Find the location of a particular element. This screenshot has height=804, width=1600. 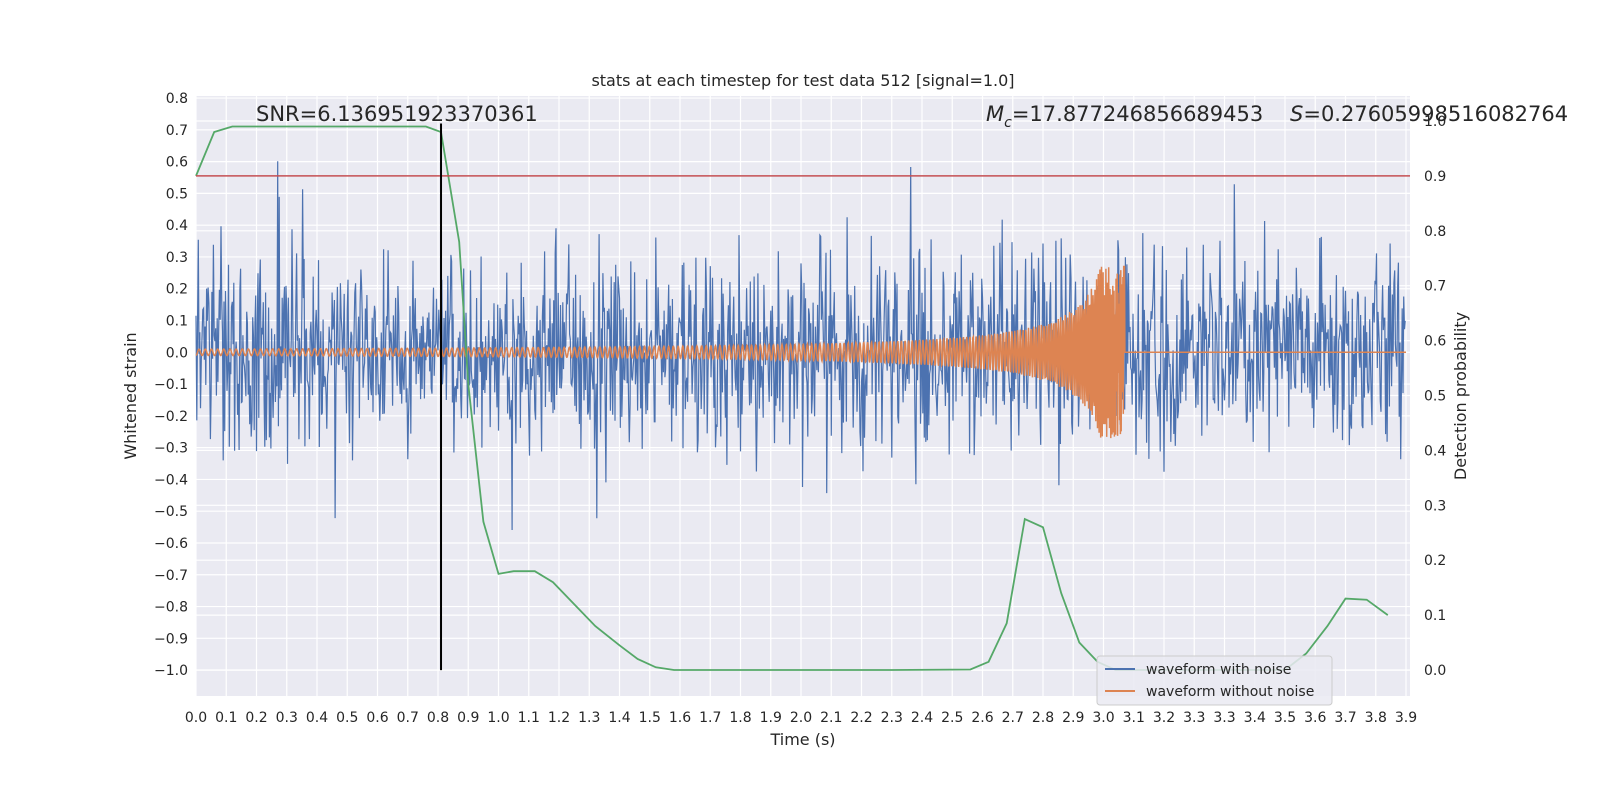

y-left-tick-label: 0.6 is located at coordinates (177, 163).